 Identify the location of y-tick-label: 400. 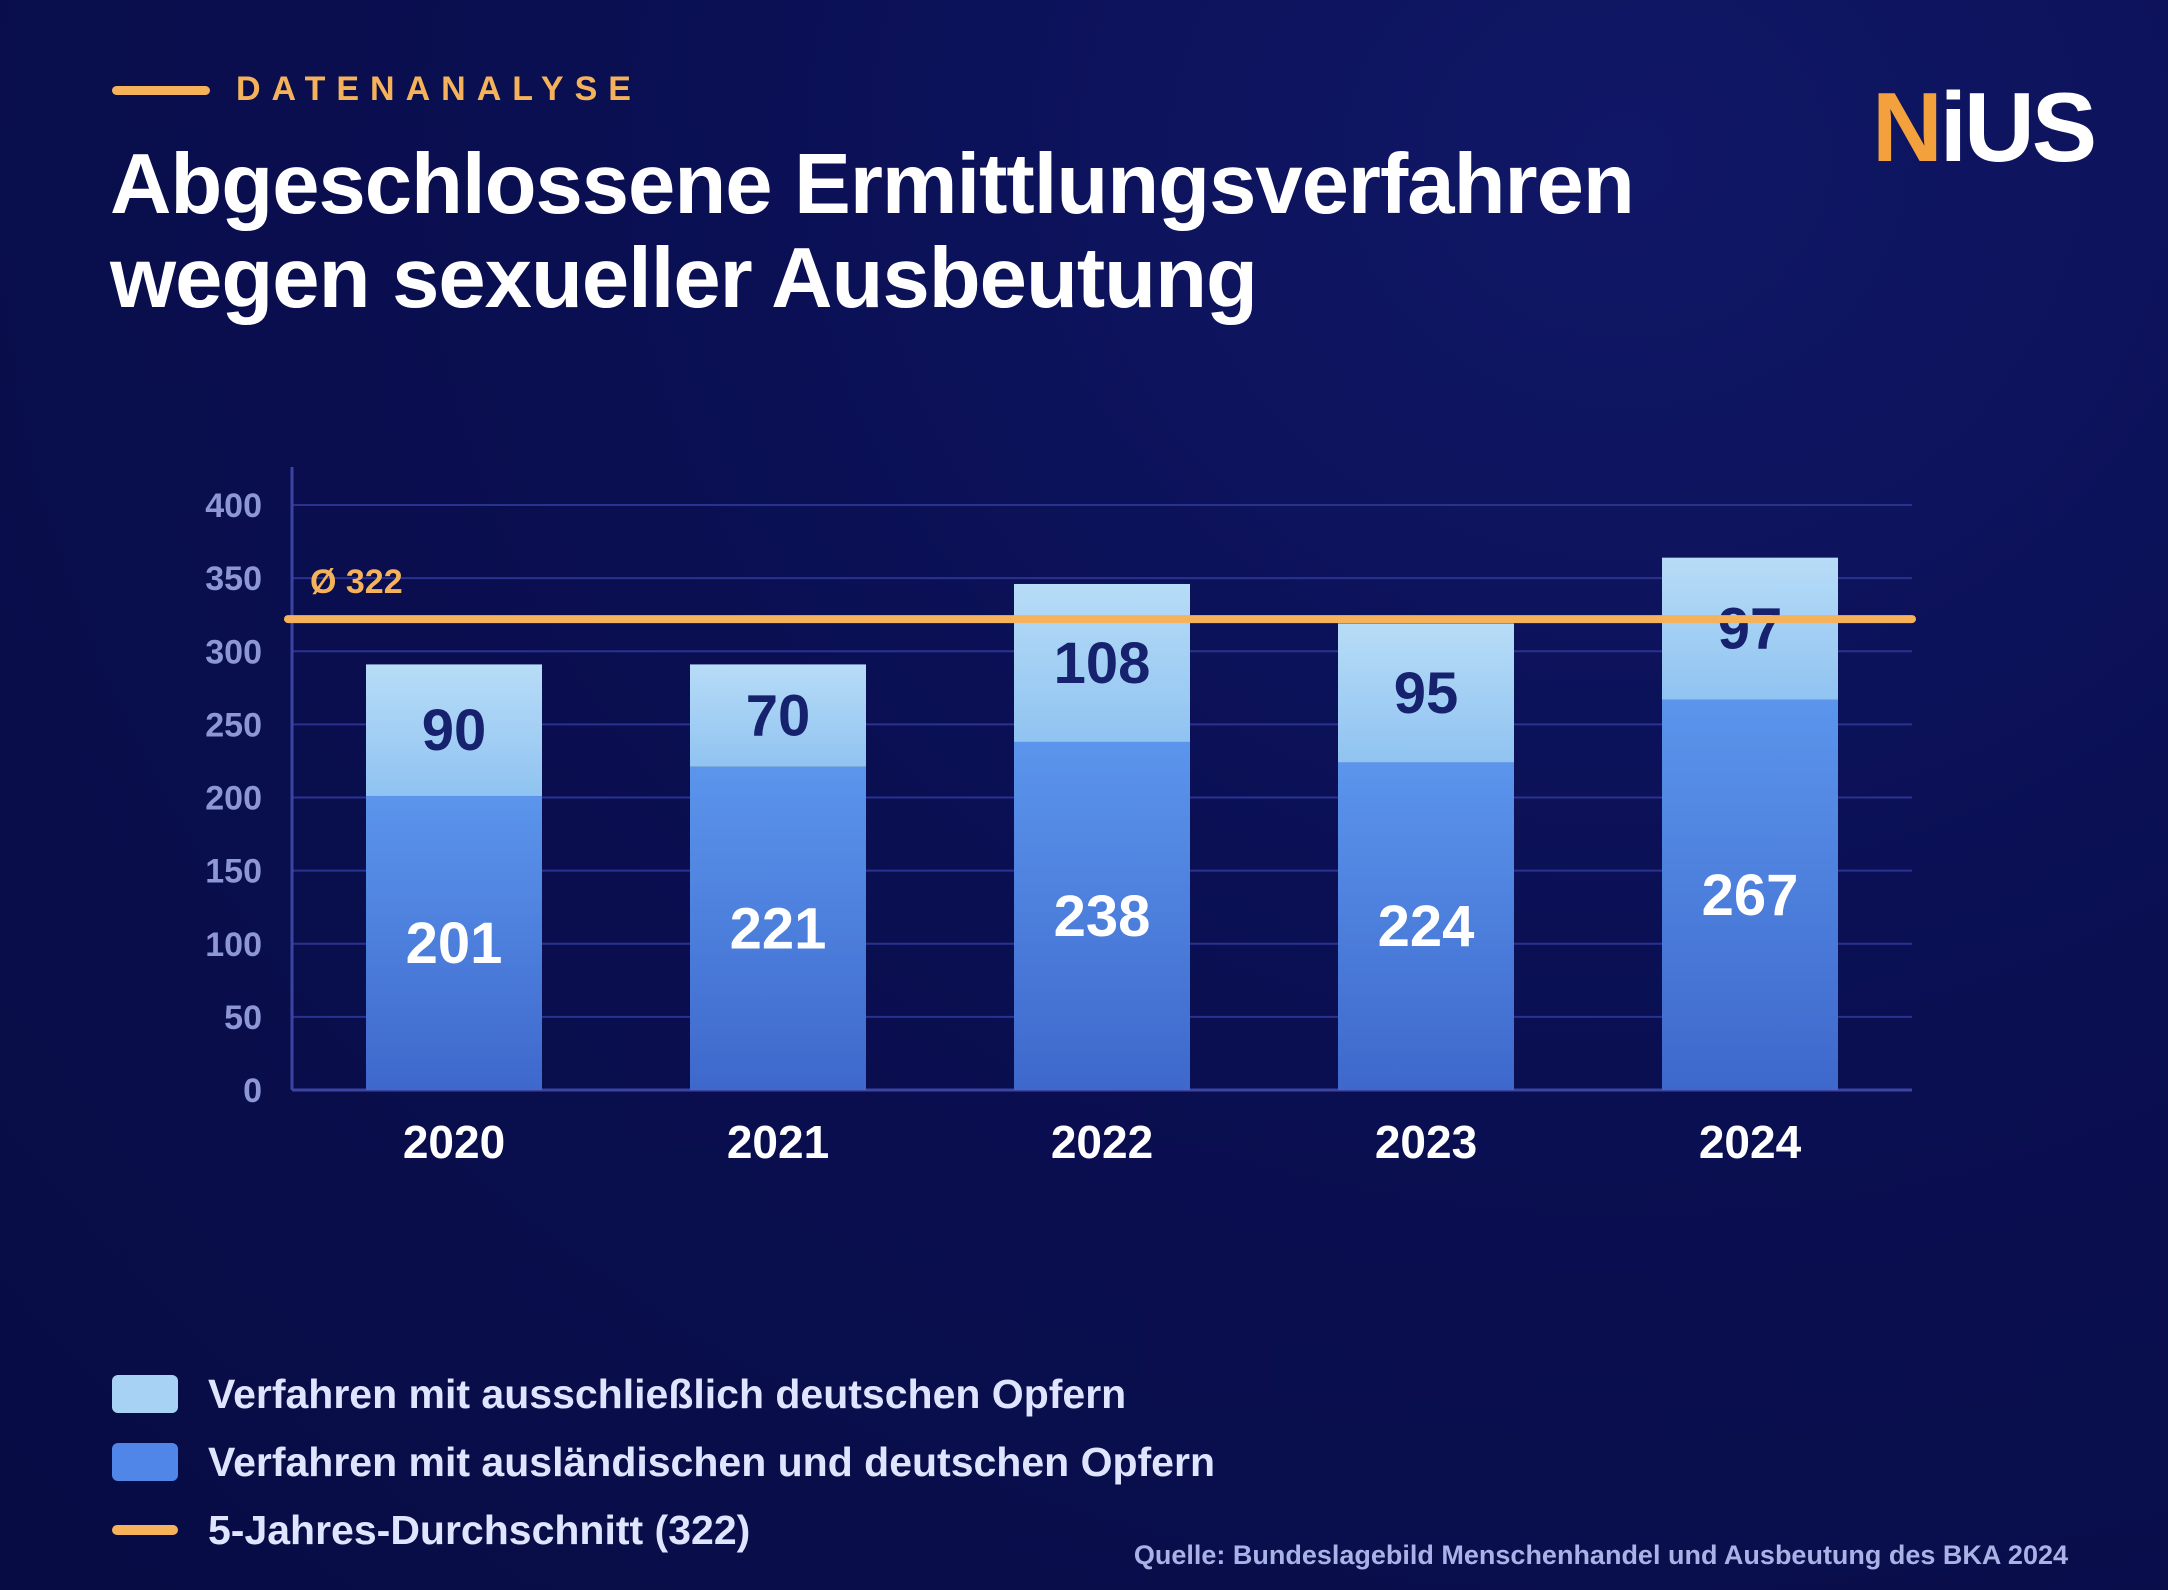
(233, 506).